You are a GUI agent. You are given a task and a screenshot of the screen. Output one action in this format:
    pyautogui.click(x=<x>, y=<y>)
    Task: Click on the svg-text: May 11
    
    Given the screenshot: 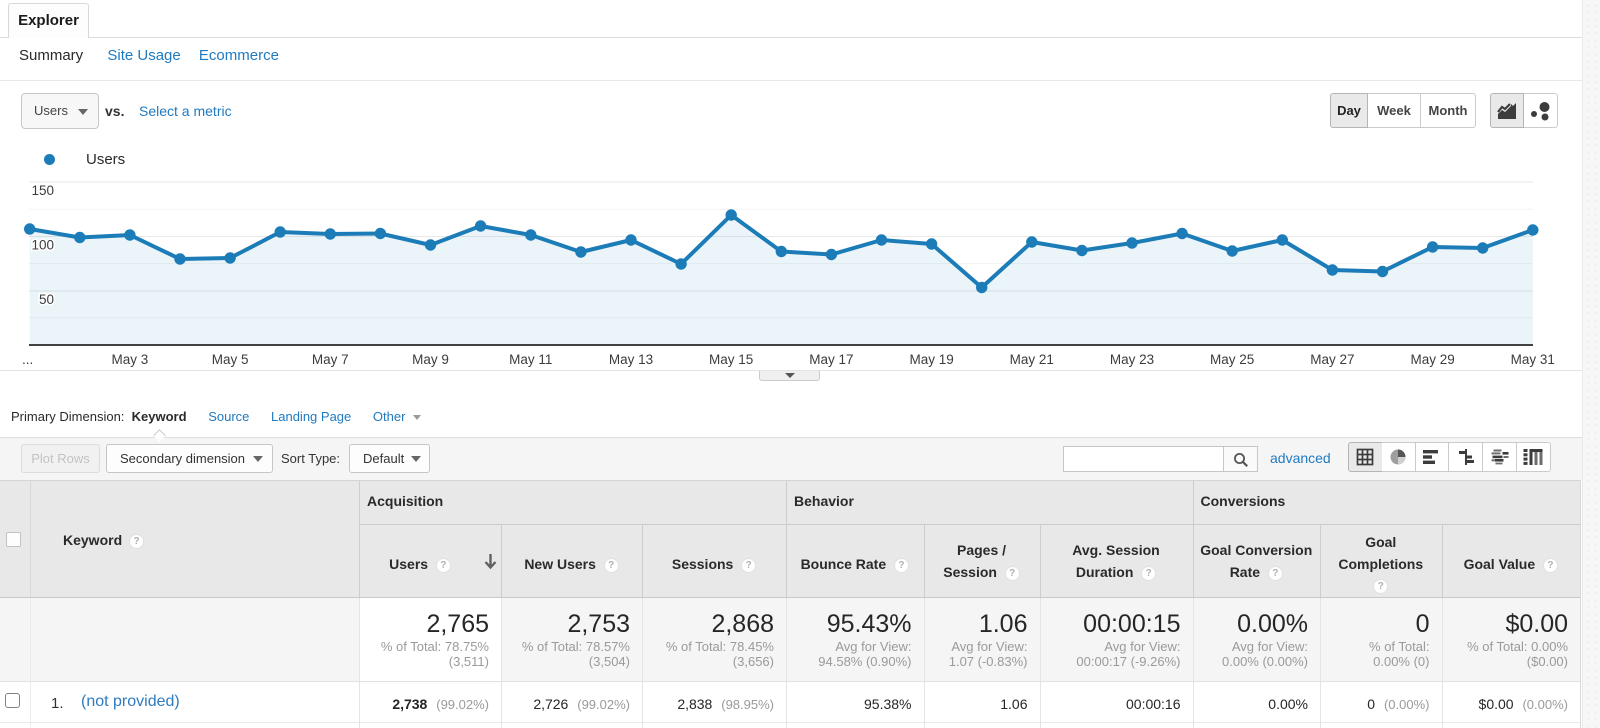 What is the action you would take?
    pyautogui.click(x=530, y=359)
    